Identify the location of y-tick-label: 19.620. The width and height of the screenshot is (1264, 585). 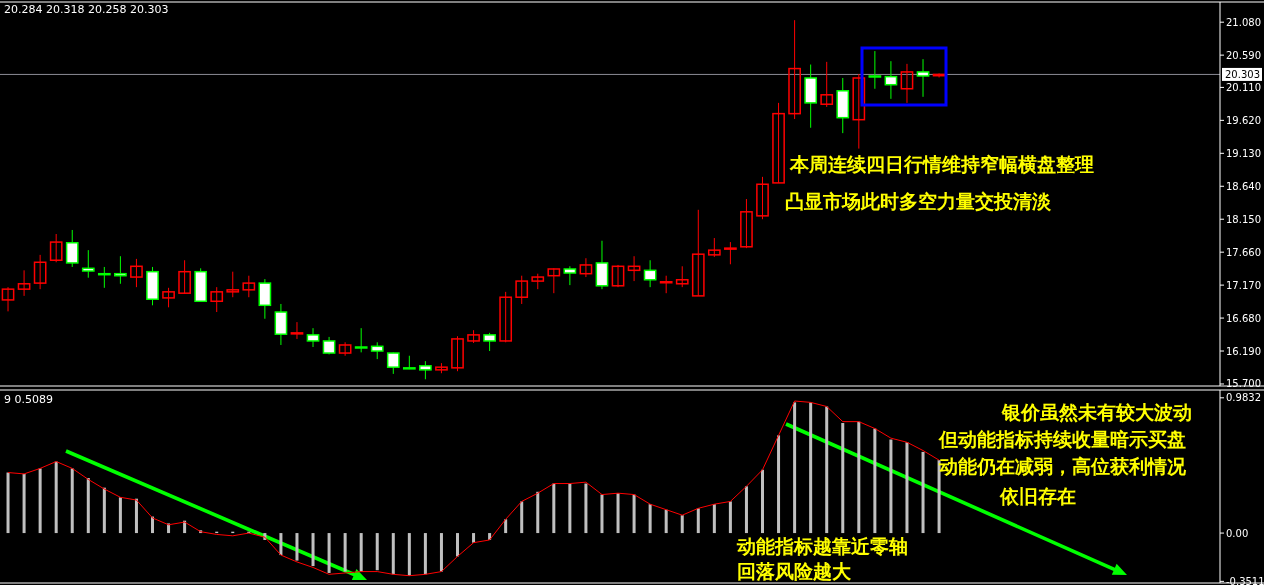
(1243, 120).